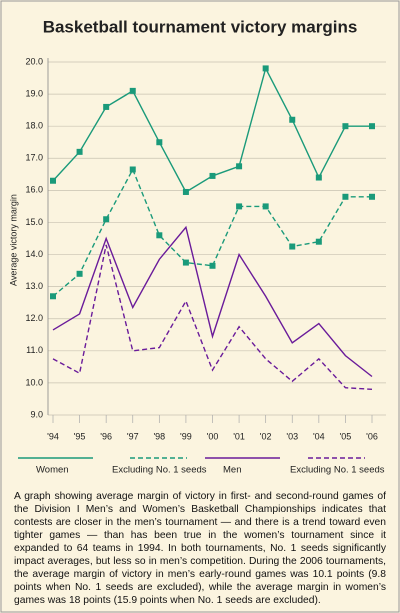 The image size is (400, 613). Describe the element at coordinates (34, 190) in the screenshot. I see `y-tick-label: 16.0` at that location.